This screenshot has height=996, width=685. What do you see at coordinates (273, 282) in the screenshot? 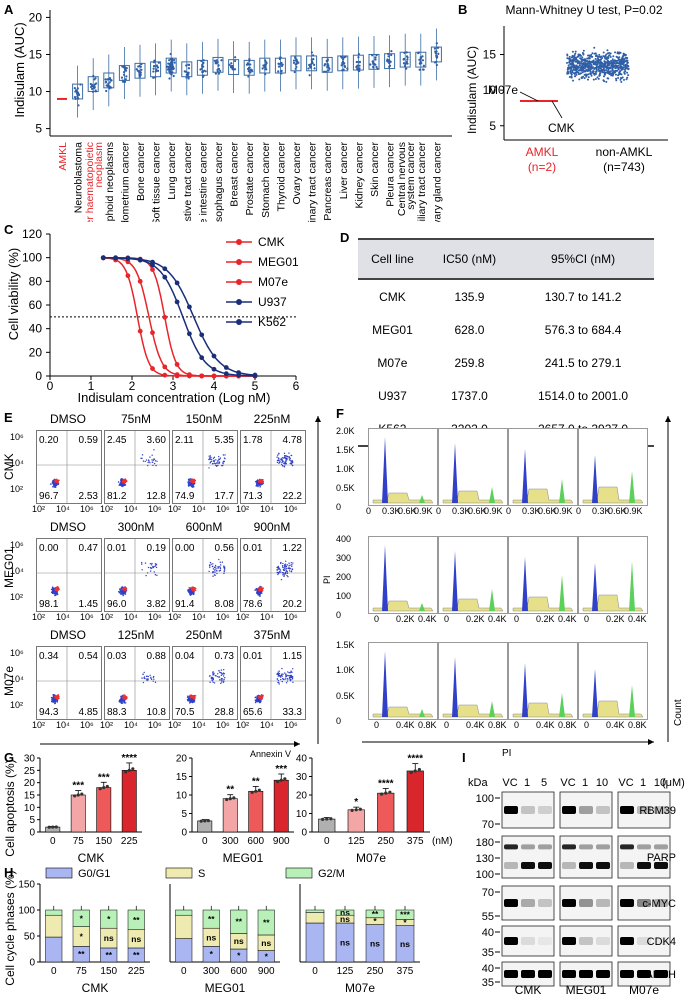
I see `legend-label: M07e` at bounding box center [273, 282].